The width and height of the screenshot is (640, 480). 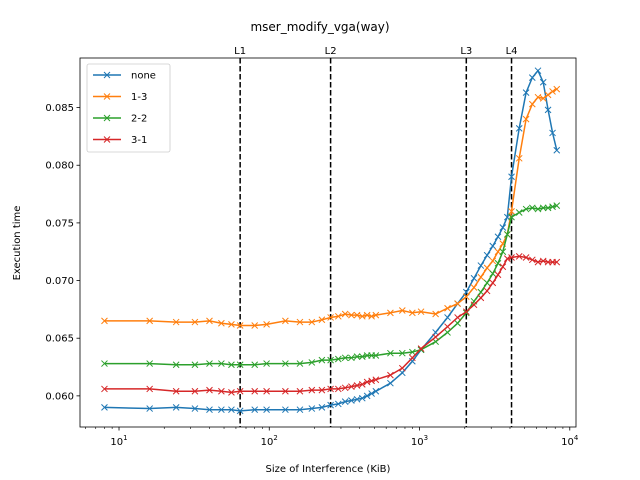 I want to click on legend, so click(x=128, y=108).